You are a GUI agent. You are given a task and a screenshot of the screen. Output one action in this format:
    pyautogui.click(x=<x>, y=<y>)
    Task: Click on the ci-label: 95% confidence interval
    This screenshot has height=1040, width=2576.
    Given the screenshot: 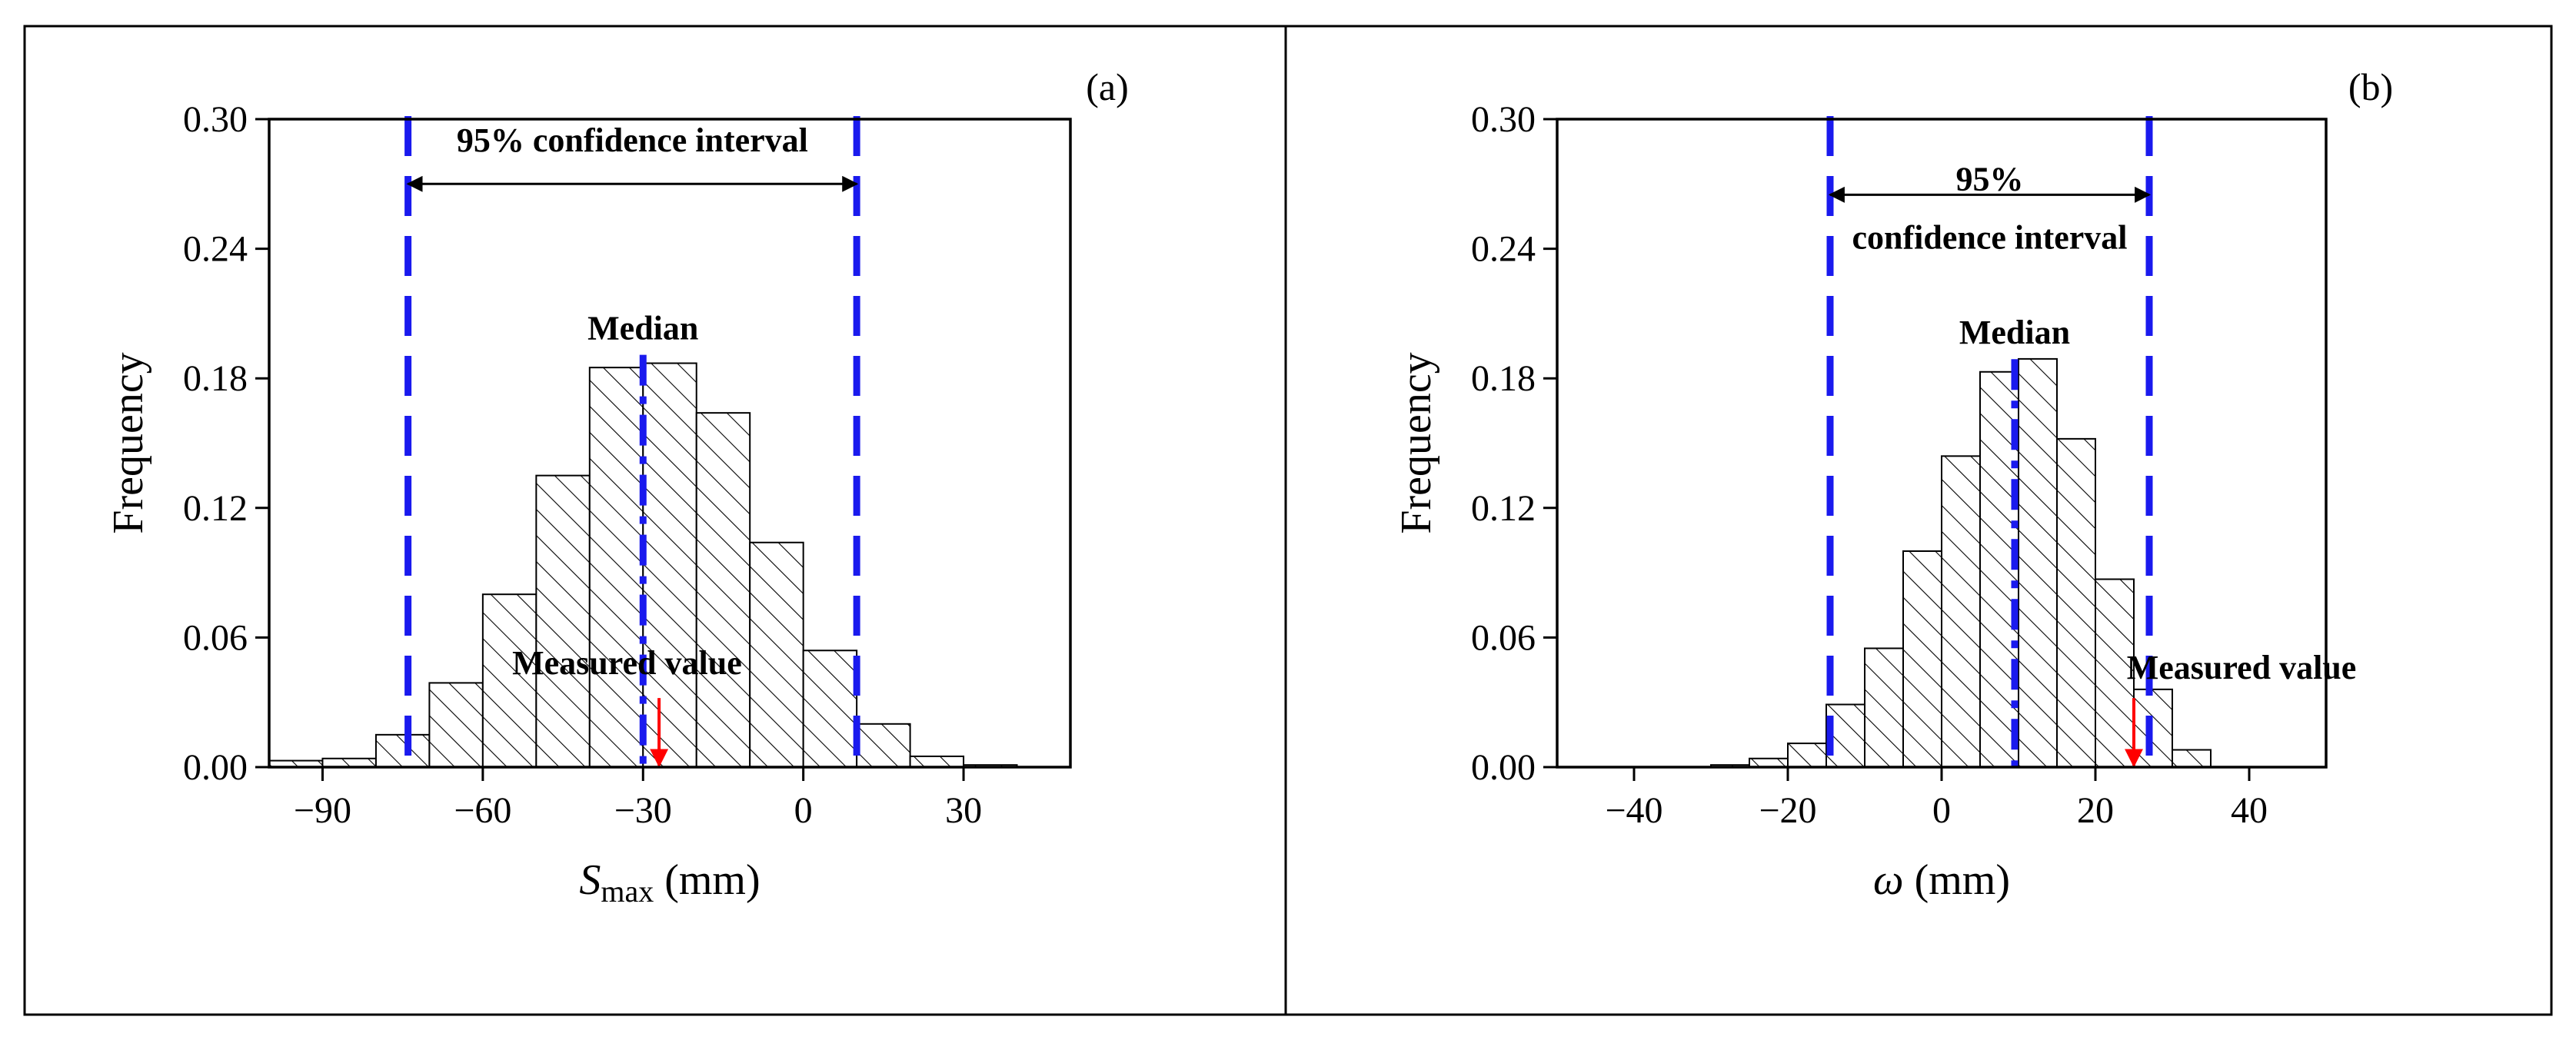 What is the action you would take?
    pyautogui.click(x=632, y=140)
    